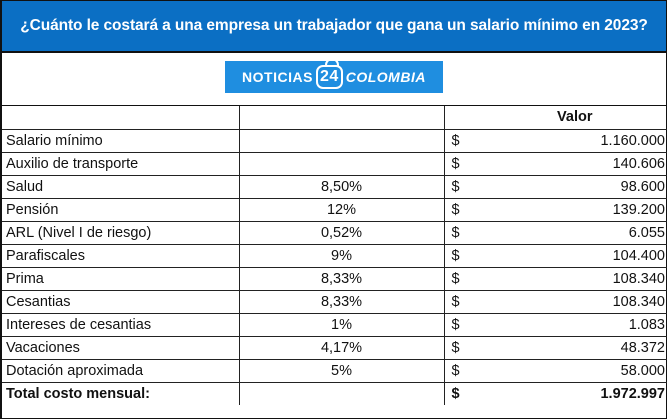 The height and width of the screenshot is (419, 667). Describe the element at coordinates (555, 324) in the screenshot. I see `valor-cell: $1.083` at that location.